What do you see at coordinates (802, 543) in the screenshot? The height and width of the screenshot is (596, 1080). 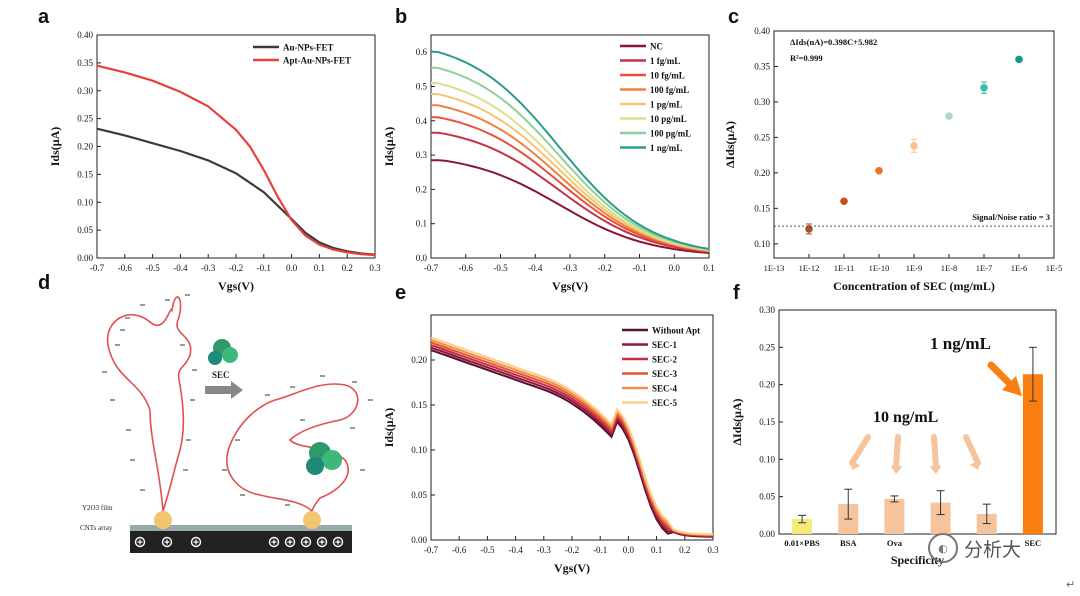 I see `x-tick-label: 0.01×PBS` at bounding box center [802, 543].